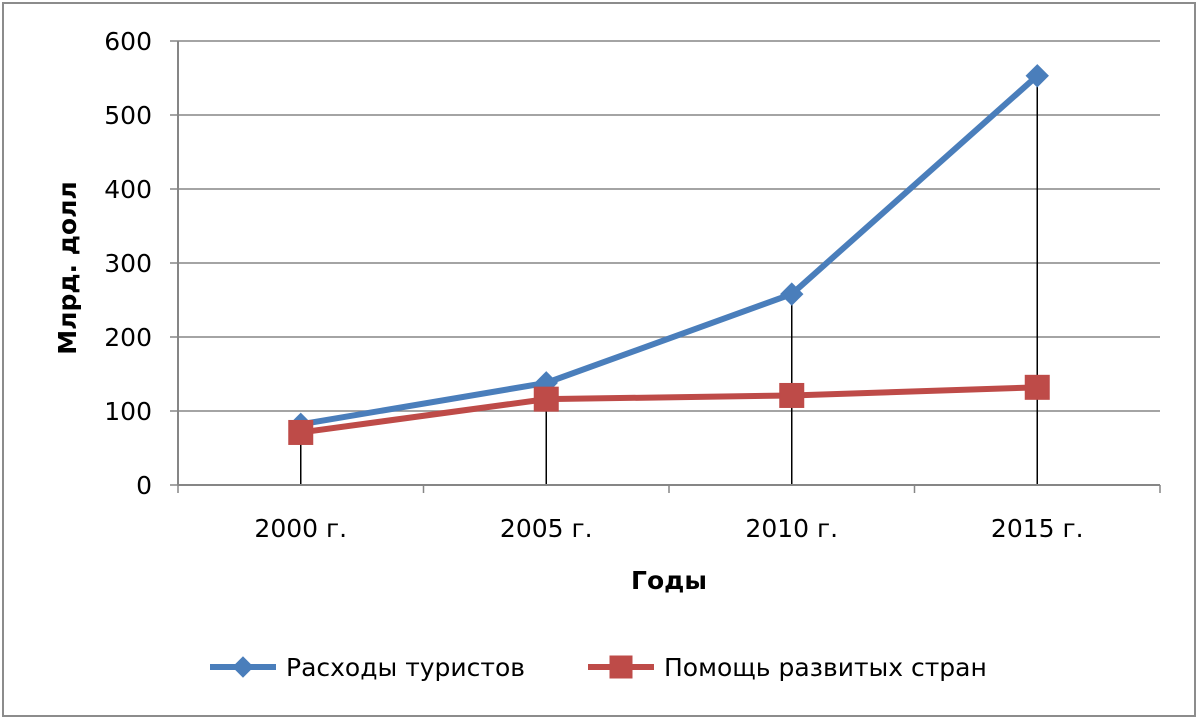 The width and height of the screenshot is (1200, 721). I want to click on x-tick-labels: 2000 г. 2005 г. 2010 г. 2015 г., so click(668, 528).